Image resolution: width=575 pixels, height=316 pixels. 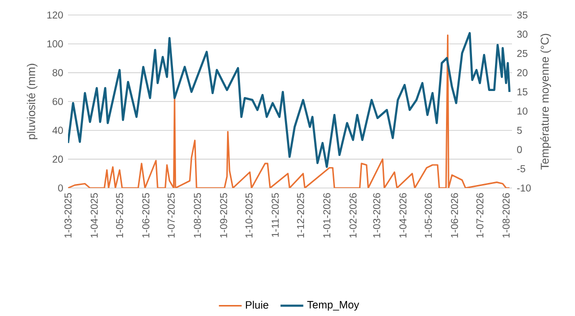 I want to click on y-tick-label: 40, so click(x=57, y=130).